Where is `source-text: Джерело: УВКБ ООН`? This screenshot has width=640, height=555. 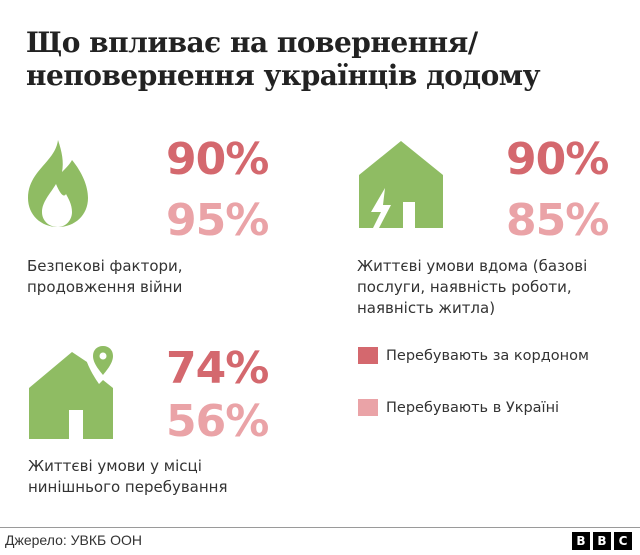 source-text: Джерело: УВКБ ООН is located at coordinates (73, 540).